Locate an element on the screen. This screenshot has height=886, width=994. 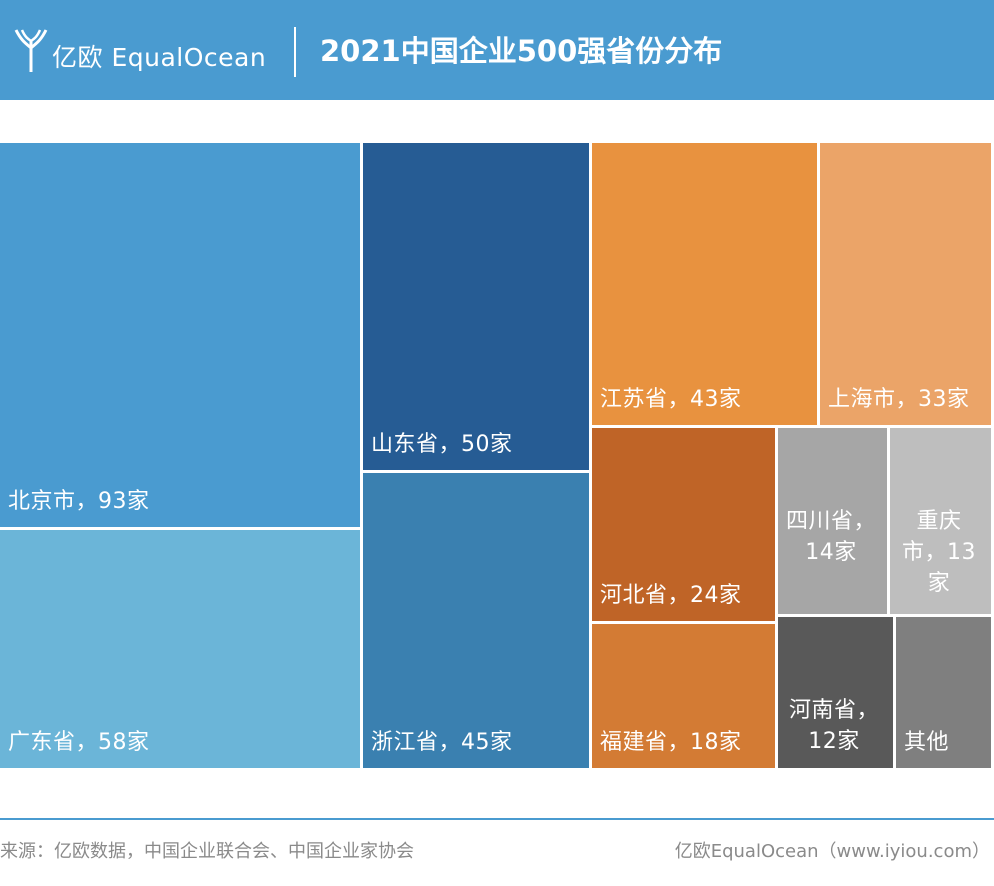
treemap-tile-7: 河北省，24家 is located at coordinates (685, 526).